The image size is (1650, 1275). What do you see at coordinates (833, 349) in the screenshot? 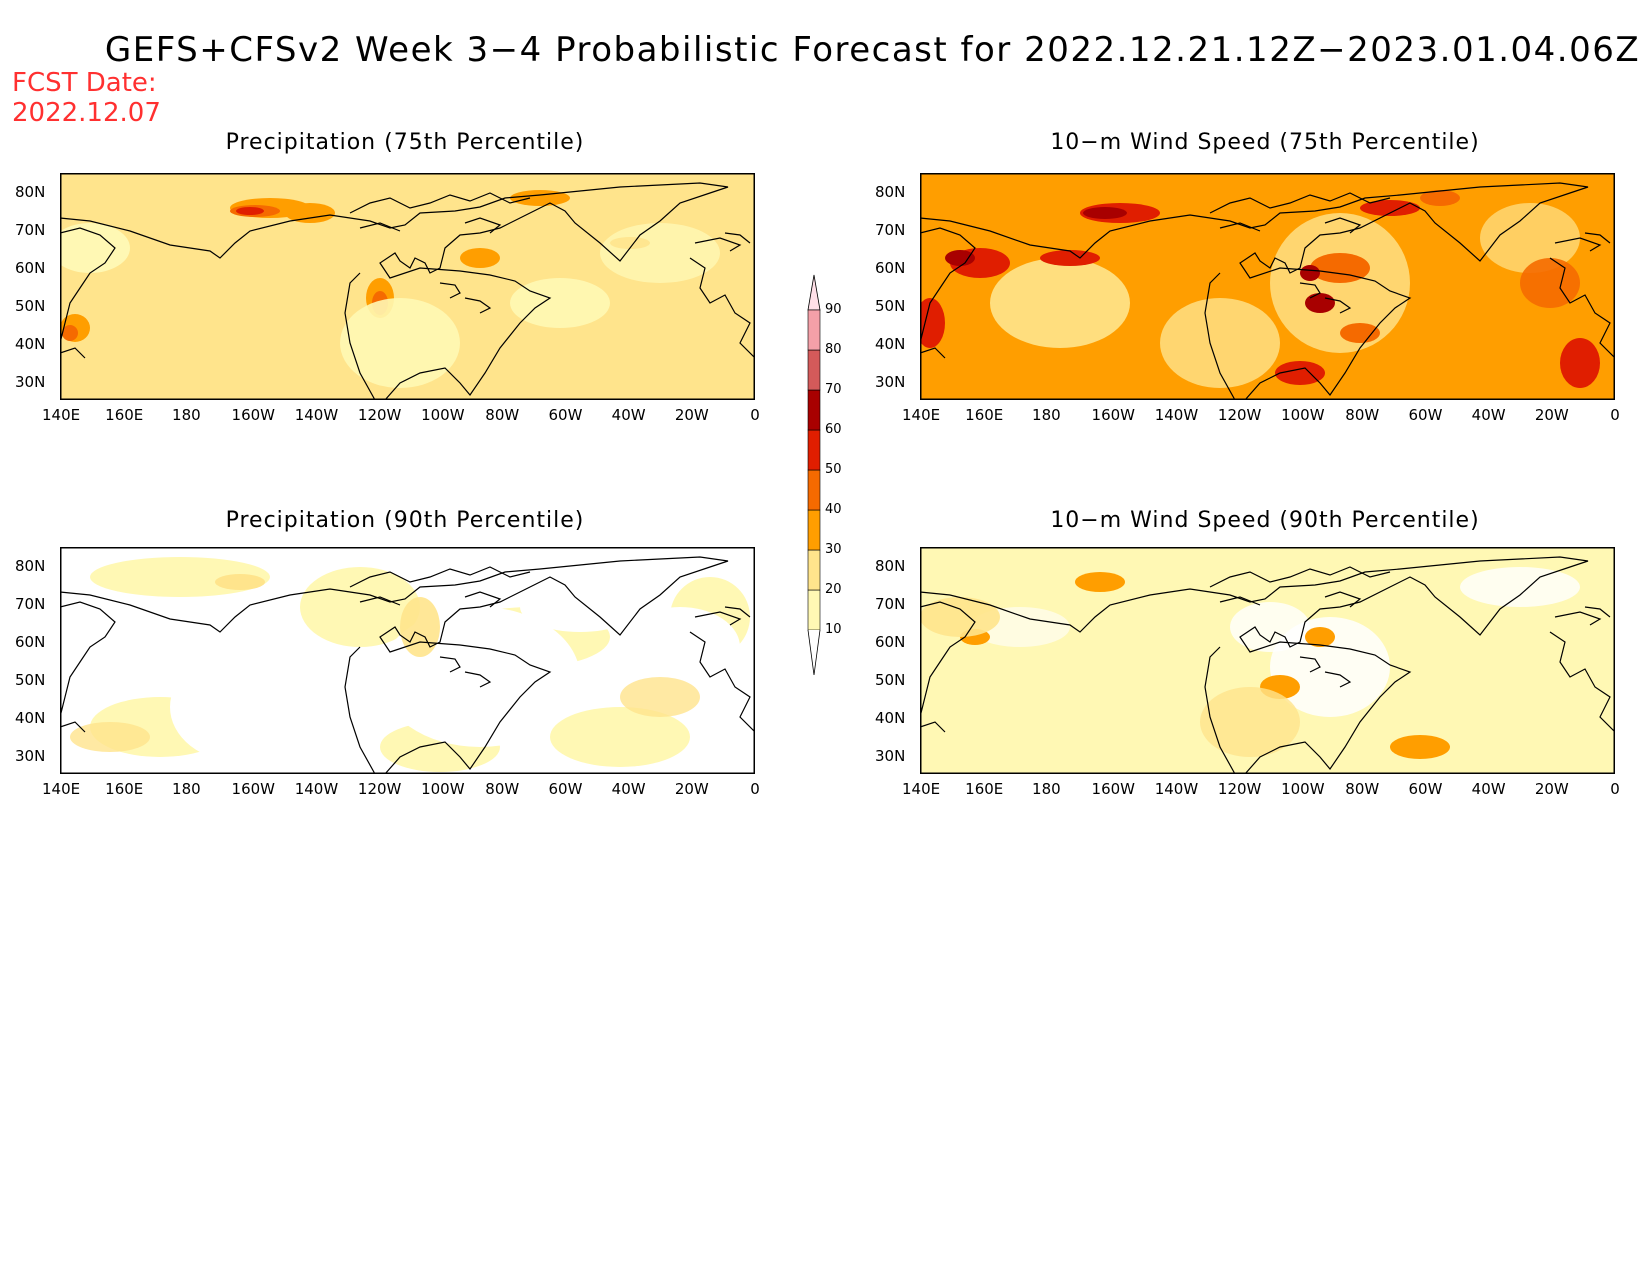
I see `colorbar-label: 80` at bounding box center [833, 349].